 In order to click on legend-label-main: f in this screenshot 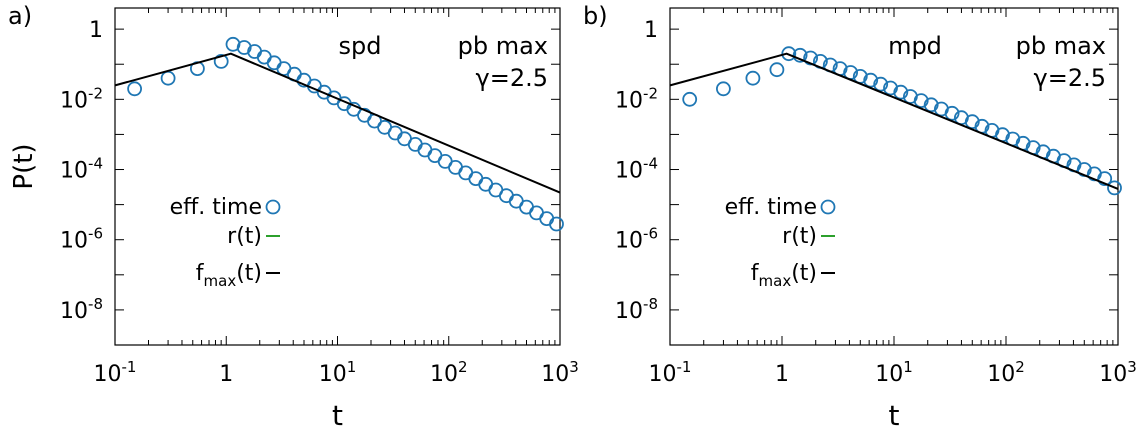, I will do `click(200, 273)`.